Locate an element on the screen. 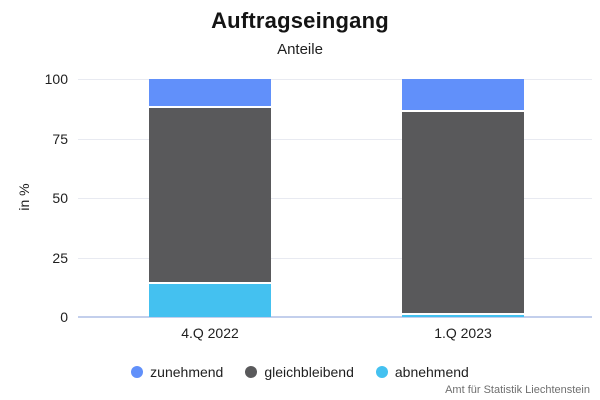 The image size is (600, 400). legend-label: zunehmend is located at coordinates (187, 372).